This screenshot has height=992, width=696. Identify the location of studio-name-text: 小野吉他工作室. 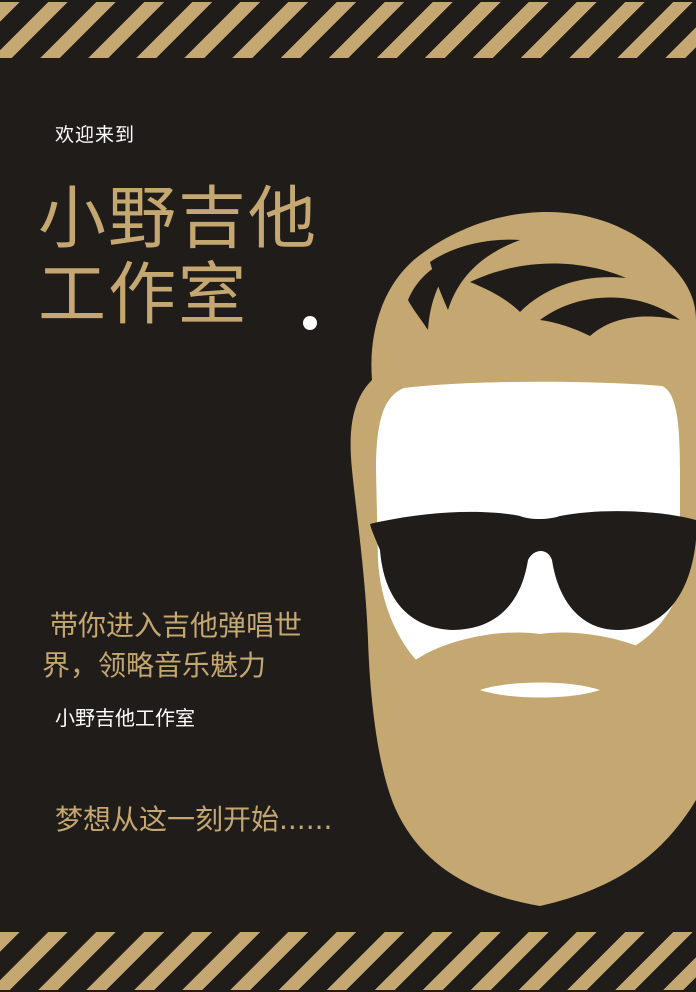
(125, 718).